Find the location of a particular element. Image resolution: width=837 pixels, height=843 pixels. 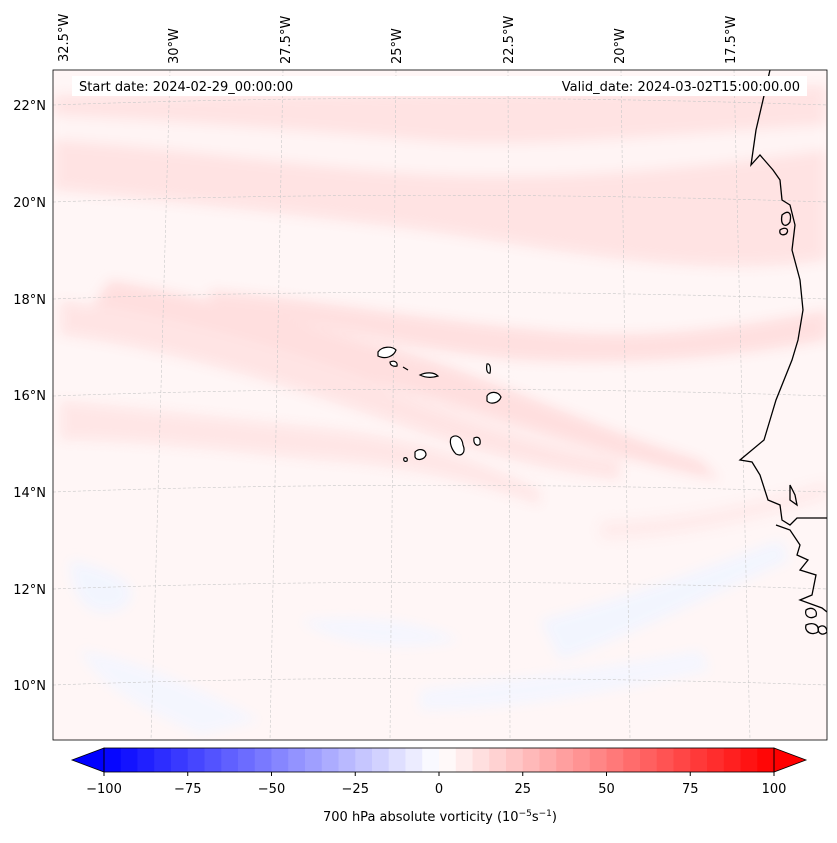

lat-label: 18°N is located at coordinates (29, 300).